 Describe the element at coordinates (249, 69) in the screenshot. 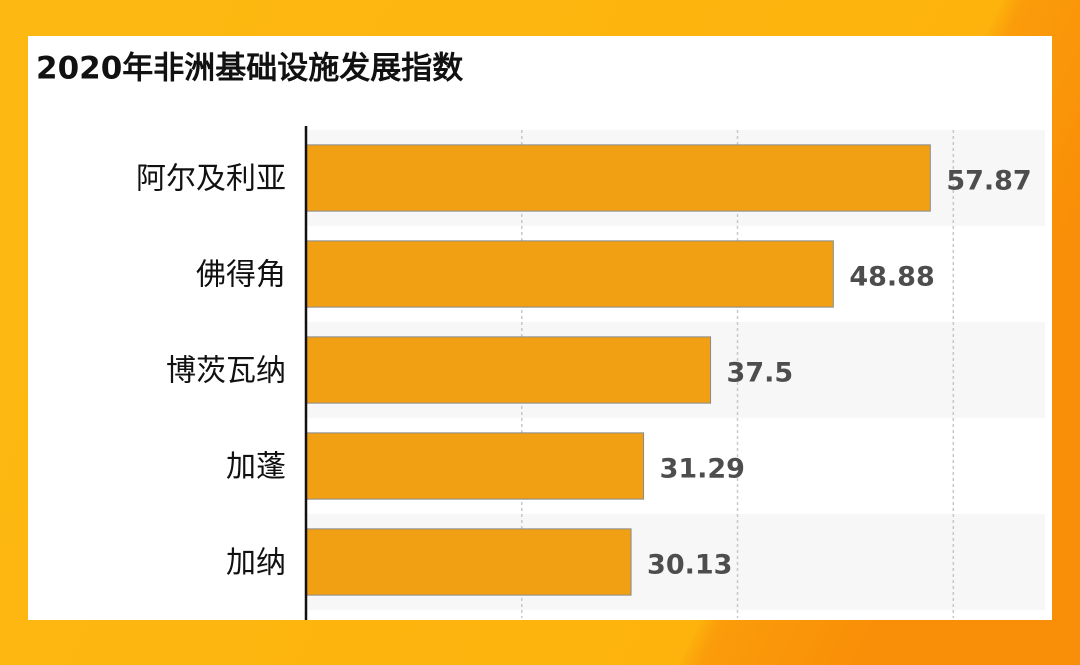

I see `chart-title: 2020年非洲基础设施发展指数` at that location.